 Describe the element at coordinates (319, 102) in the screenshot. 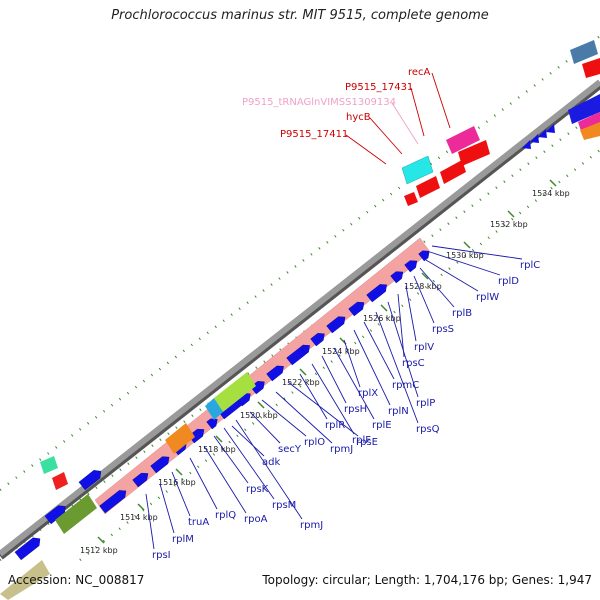

I see `gene-label-P9515_tRNAGlnVIMSS1309134: P9515_tRNAGlnVIMSS1309134` at that location.